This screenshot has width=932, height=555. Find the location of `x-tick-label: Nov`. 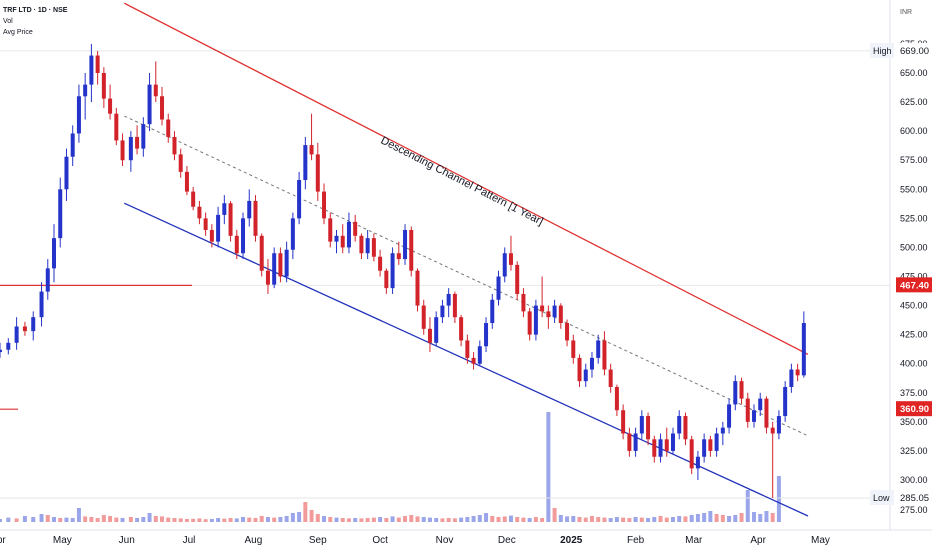

x-tick-label: Nov is located at coordinates (445, 540).